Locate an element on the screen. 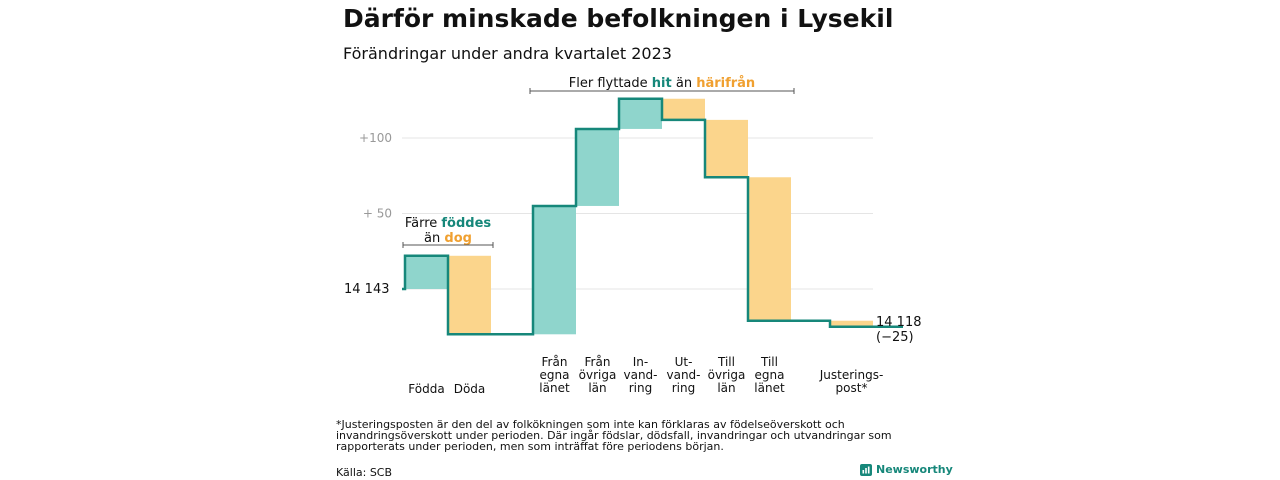 The image size is (1280, 480). annotation-fodda-doda: än dog is located at coordinates (448, 238).